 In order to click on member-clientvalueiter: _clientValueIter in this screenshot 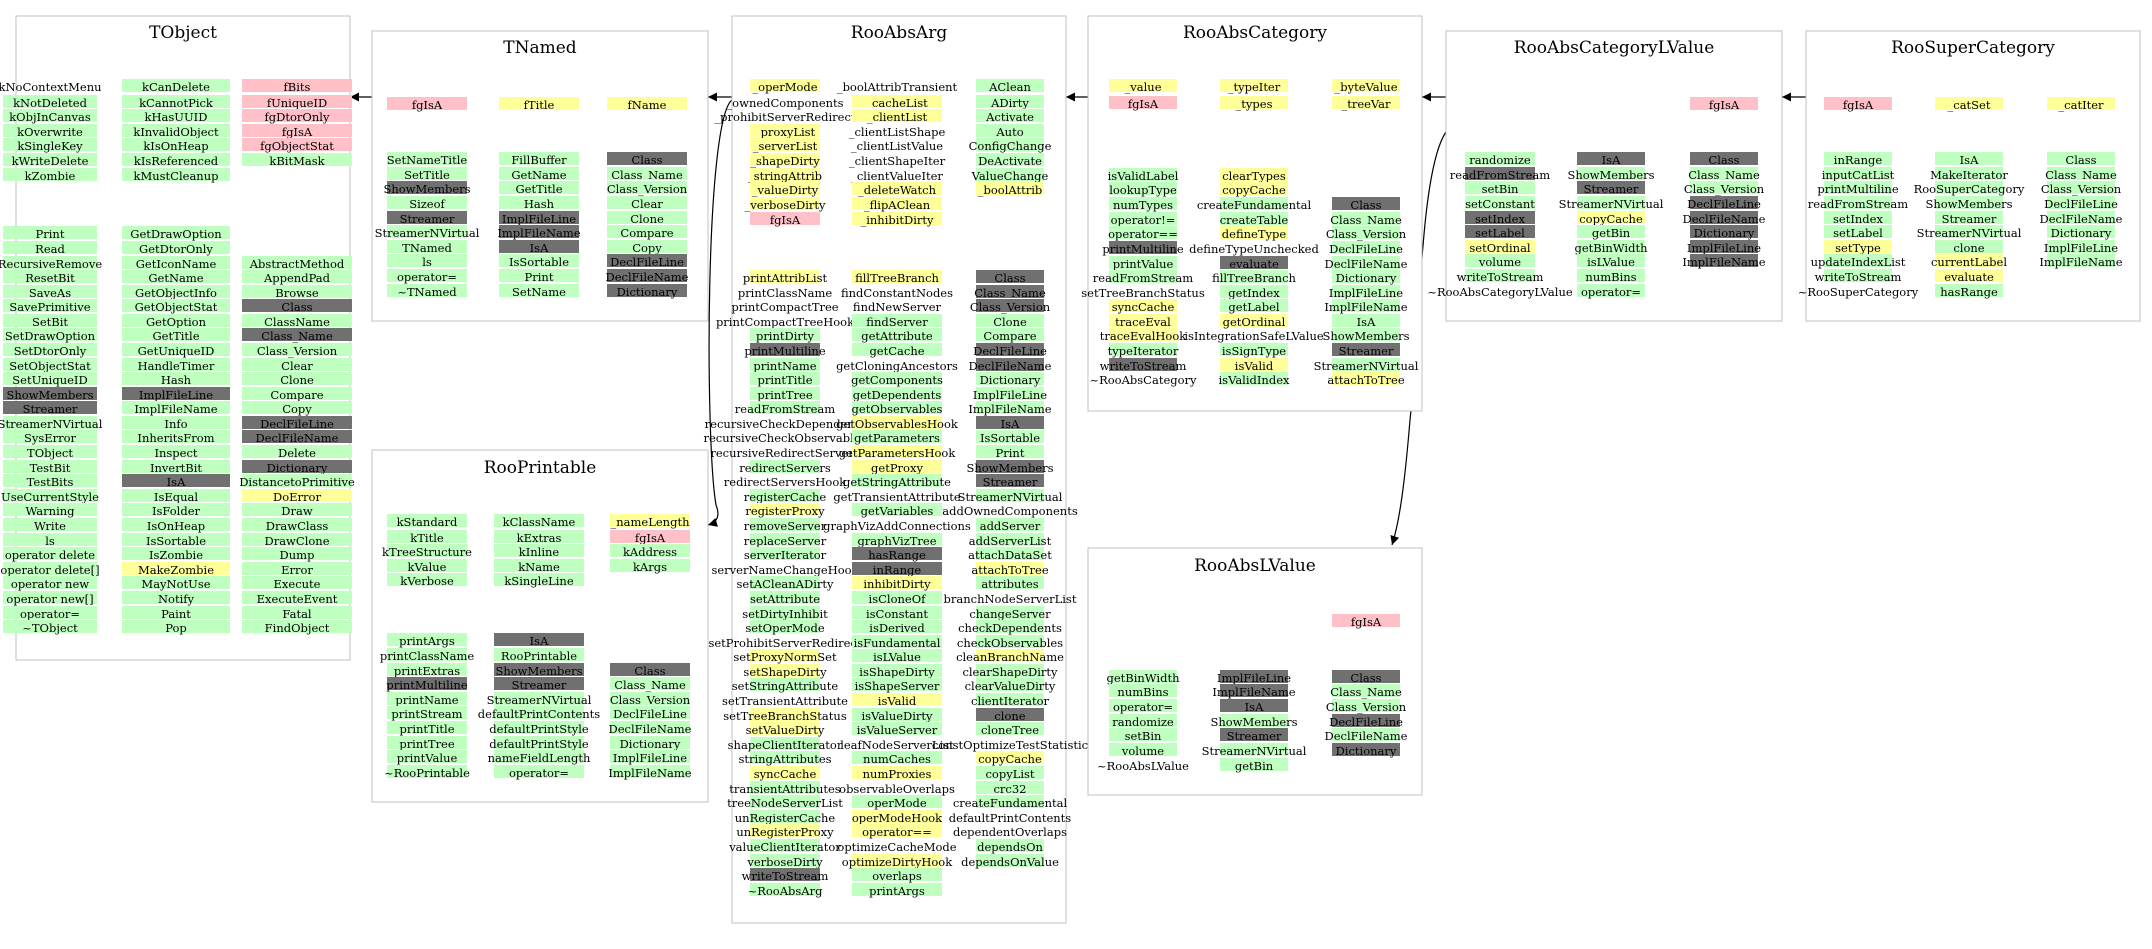, I will do `click(897, 176)`.